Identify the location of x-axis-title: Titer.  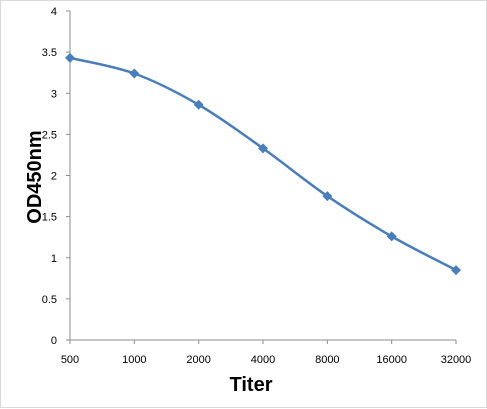
(251, 385).